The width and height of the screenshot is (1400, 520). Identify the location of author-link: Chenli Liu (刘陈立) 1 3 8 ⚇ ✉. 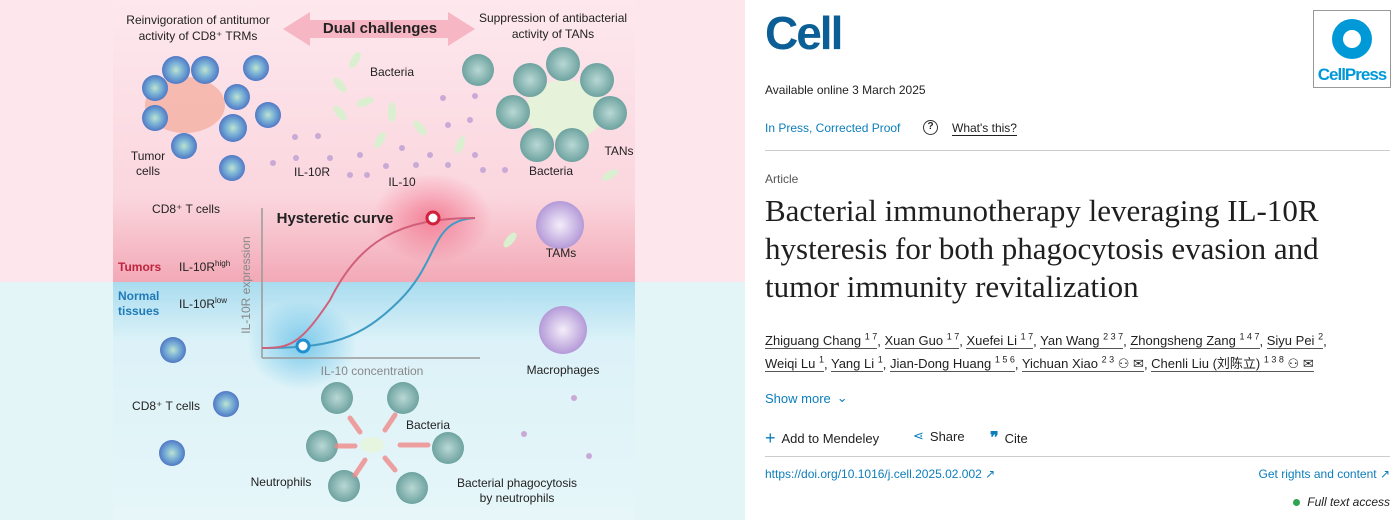
(1232, 364).